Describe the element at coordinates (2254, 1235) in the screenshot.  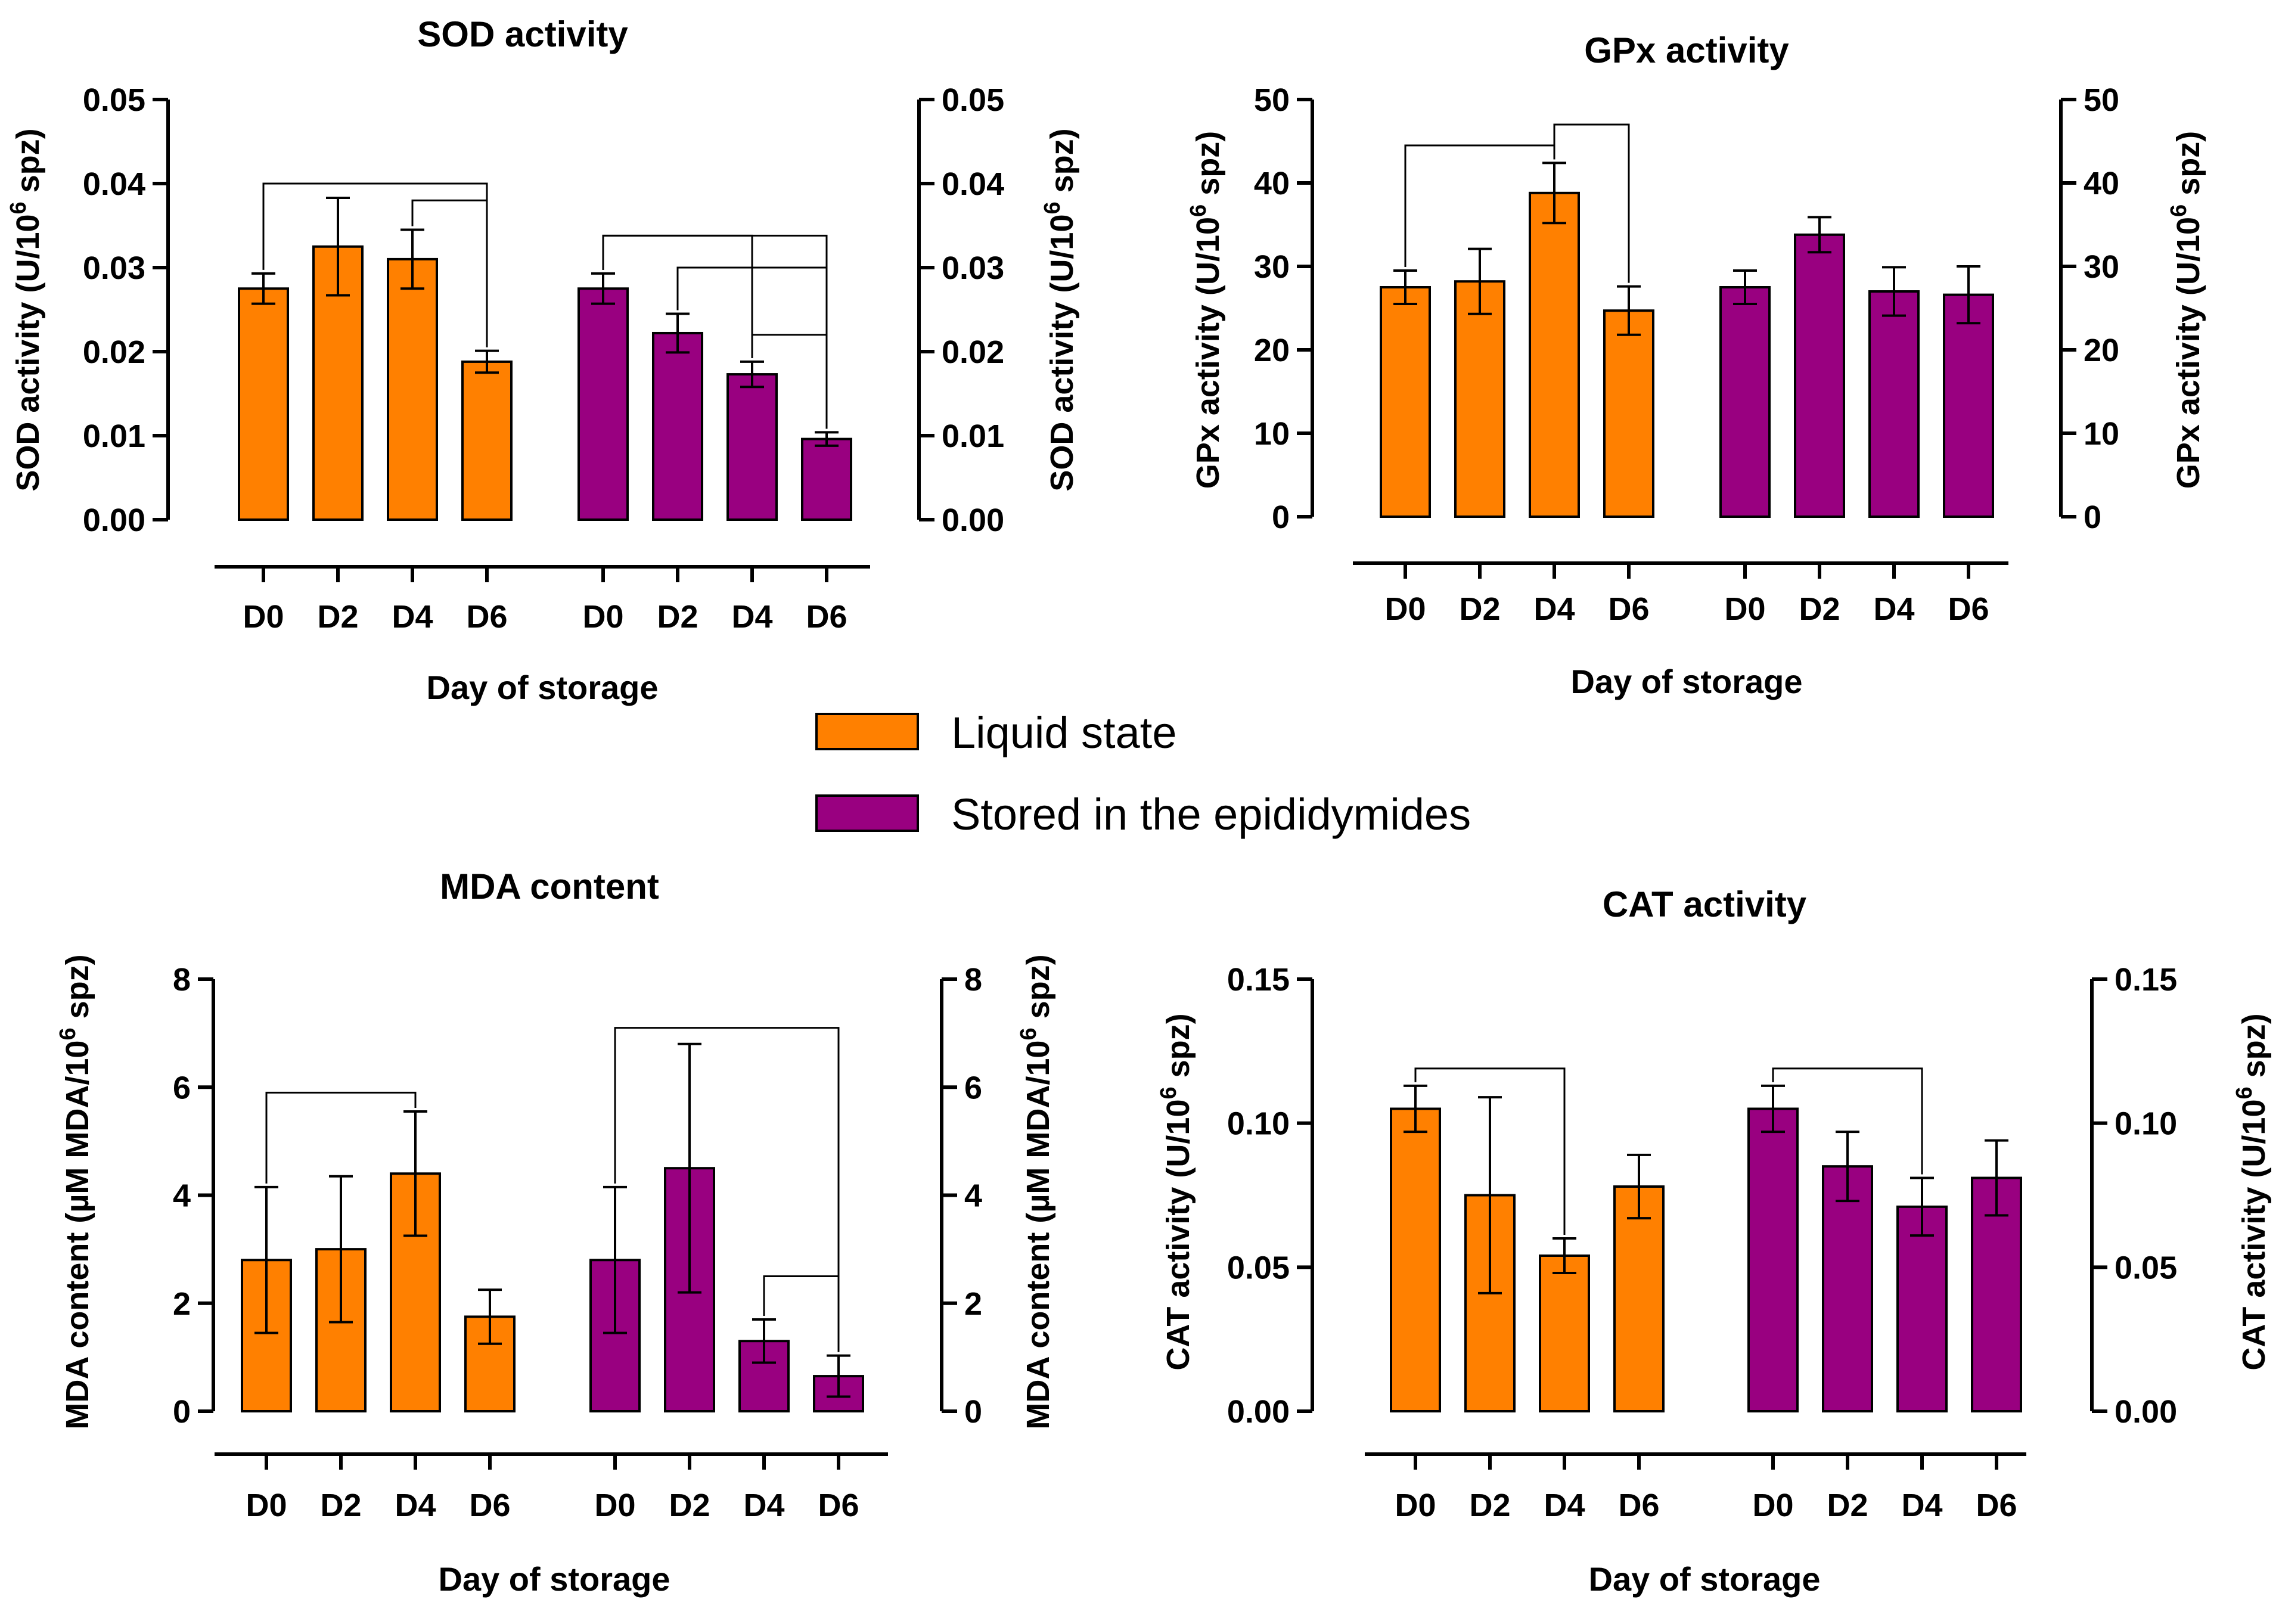
I see `y-axis-label-text: CAT activity (U/10` at that location.